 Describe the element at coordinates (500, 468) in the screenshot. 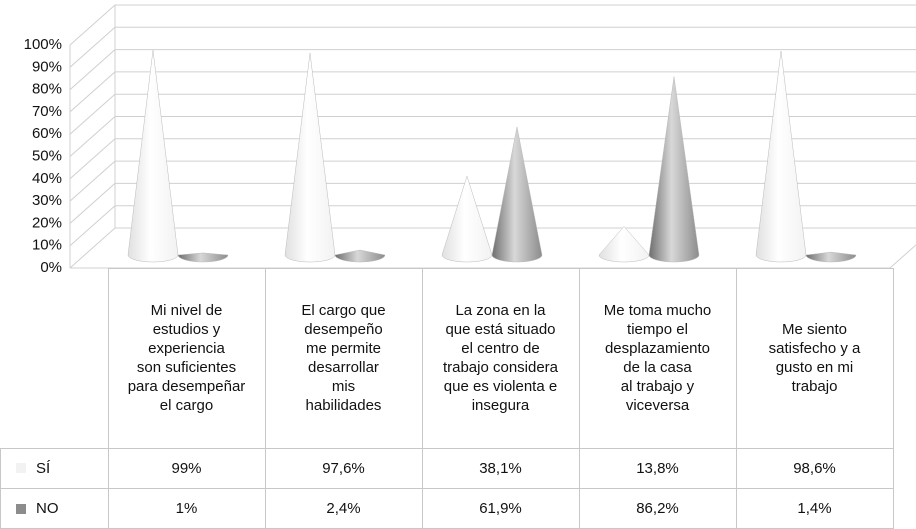

I see `value-label: 38,1%` at that location.